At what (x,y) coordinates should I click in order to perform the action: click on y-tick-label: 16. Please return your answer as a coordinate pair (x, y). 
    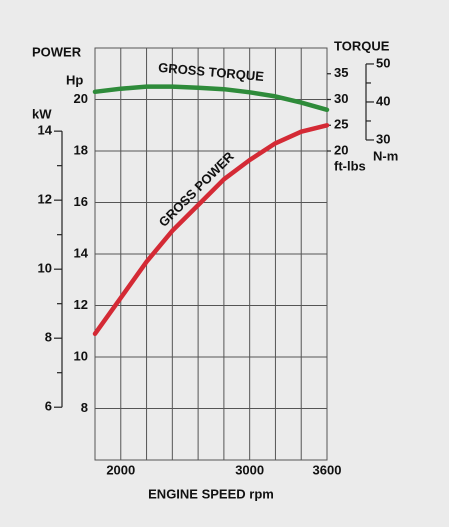
    Looking at the image, I should click on (81, 201).